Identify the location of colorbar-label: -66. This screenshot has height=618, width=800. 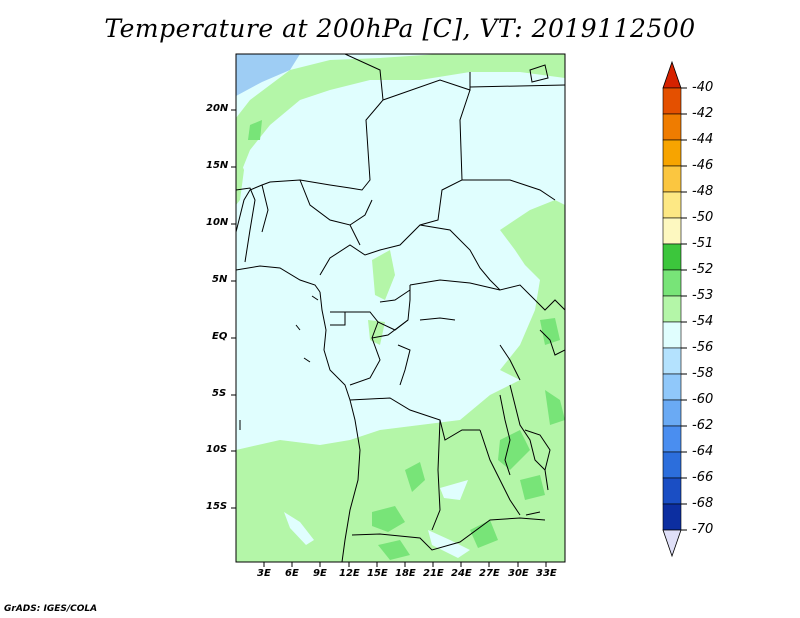
(703, 477).